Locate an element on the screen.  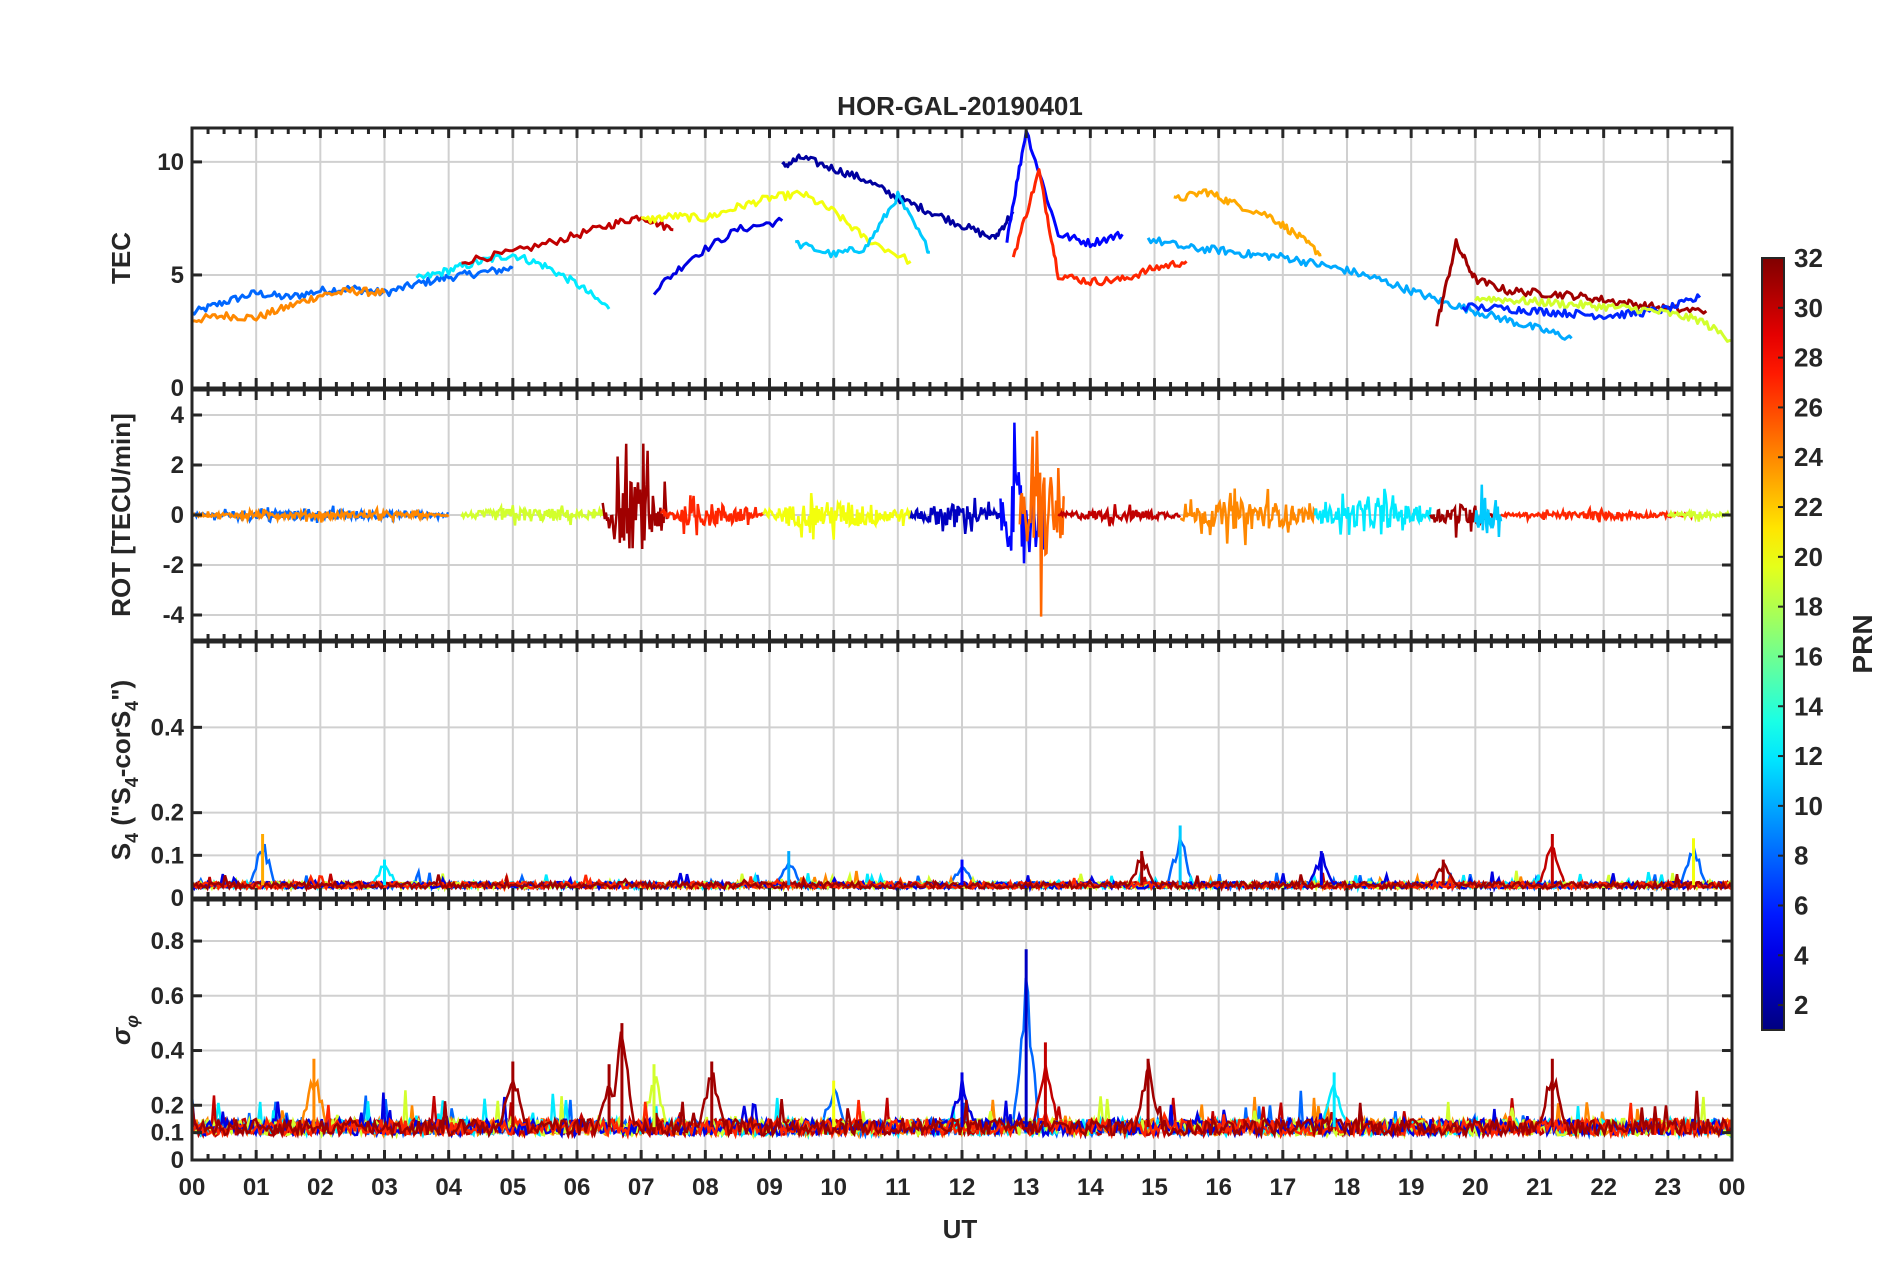
colorbar-tick-label: 24 is located at coordinates (1808, 457).